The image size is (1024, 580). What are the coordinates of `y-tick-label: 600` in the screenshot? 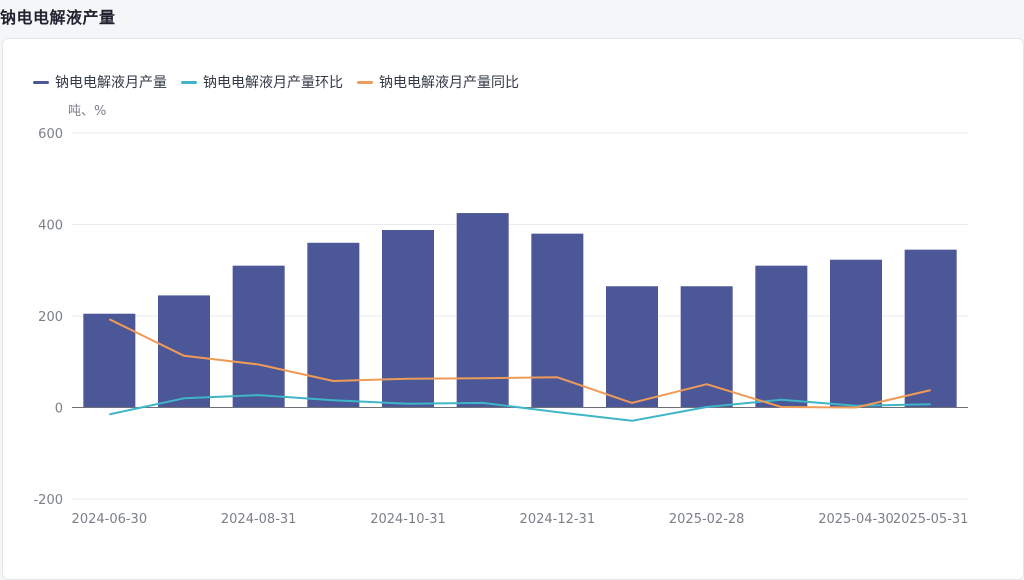 It's located at (50, 134).